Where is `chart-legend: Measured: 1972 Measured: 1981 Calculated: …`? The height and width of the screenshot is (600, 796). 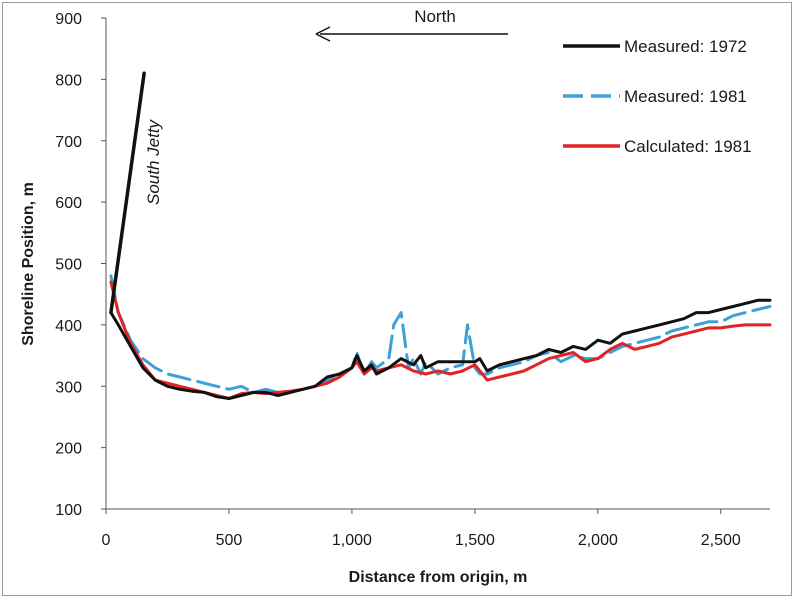
chart-legend: Measured: 1972 Measured: 1981 Calculated: … is located at coordinates (657, 96).